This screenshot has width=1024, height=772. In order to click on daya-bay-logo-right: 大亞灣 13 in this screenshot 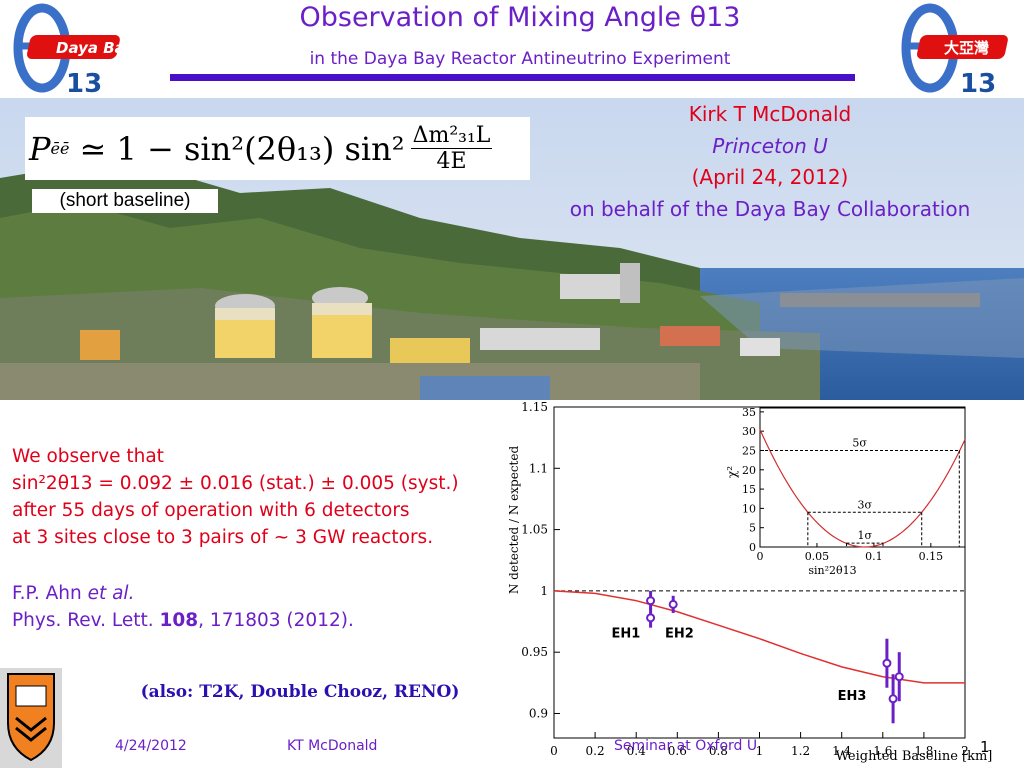, I will do `click(954, 48)`.